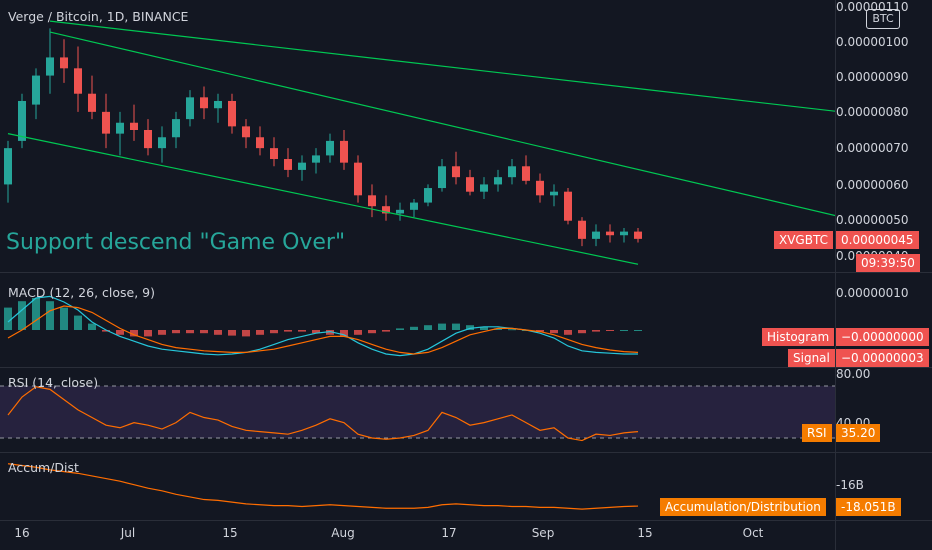 The height and width of the screenshot is (550, 932). What do you see at coordinates (868, 507) in the screenshot?
I see `ad-value-tag: -18.051B` at bounding box center [868, 507].